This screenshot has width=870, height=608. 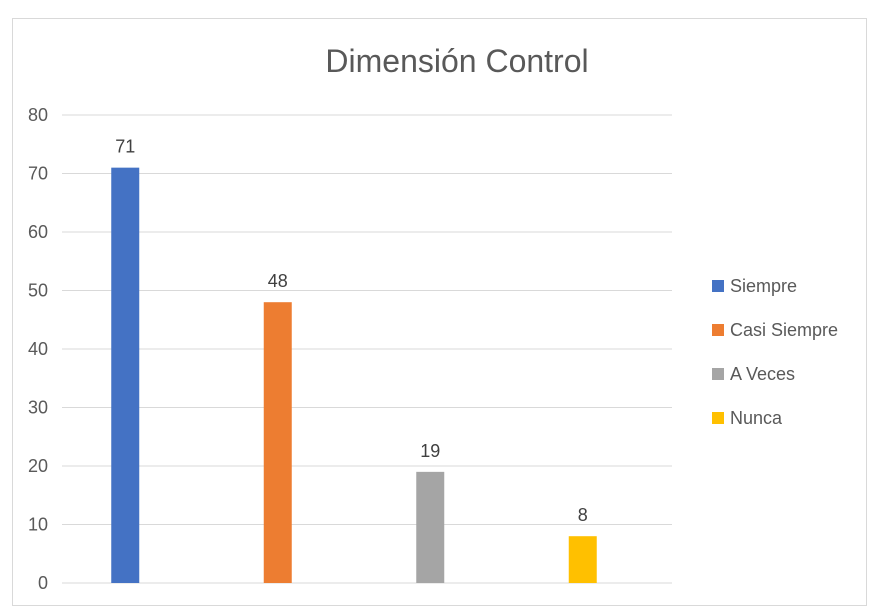 What do you see at coordinates (38, 408) in the screenshot?
I see `y-tick-label: 30` at bounding box center [38, 408].